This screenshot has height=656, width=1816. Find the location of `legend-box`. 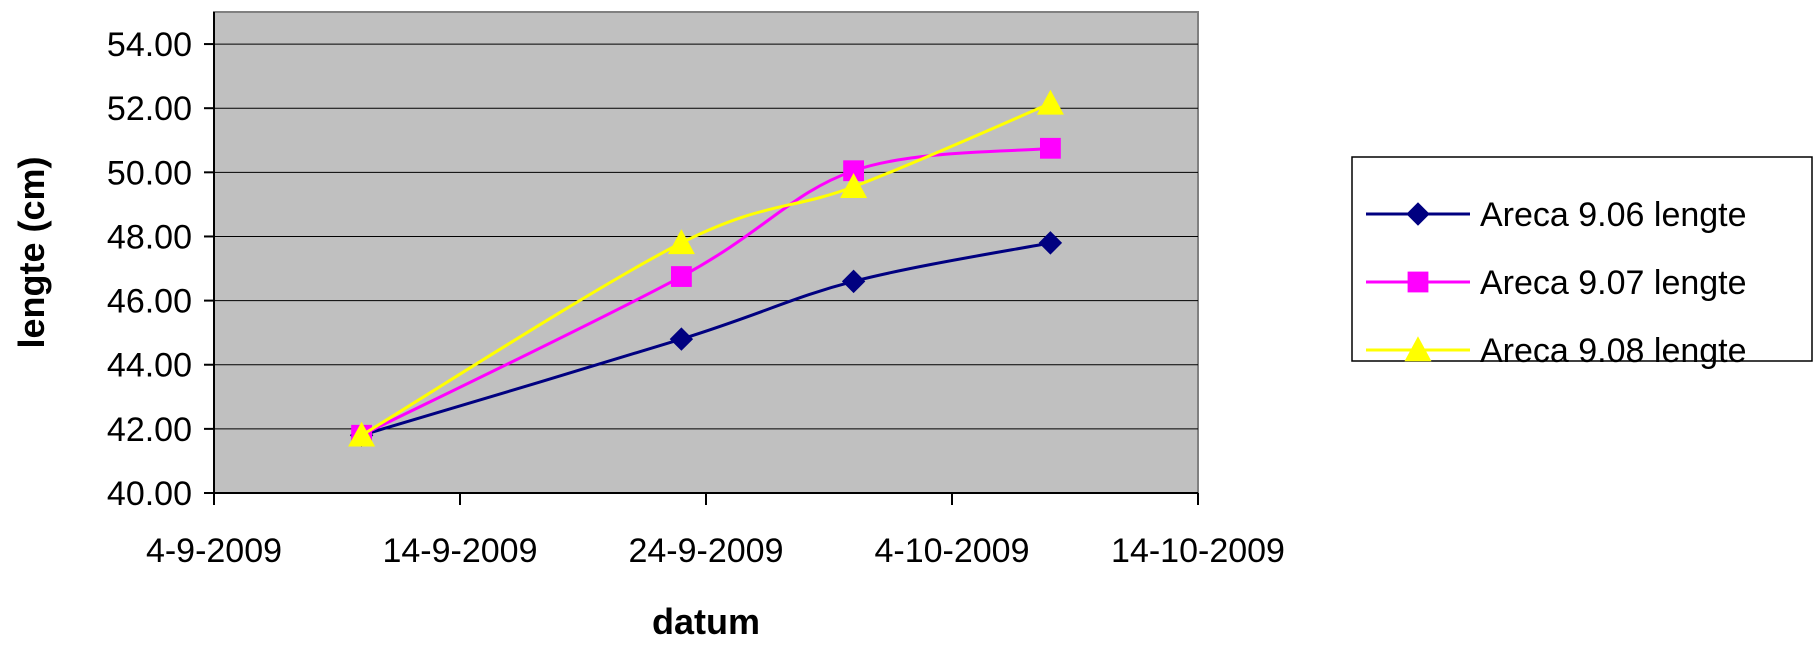

legend-box is located at coordinates (1582, 259).